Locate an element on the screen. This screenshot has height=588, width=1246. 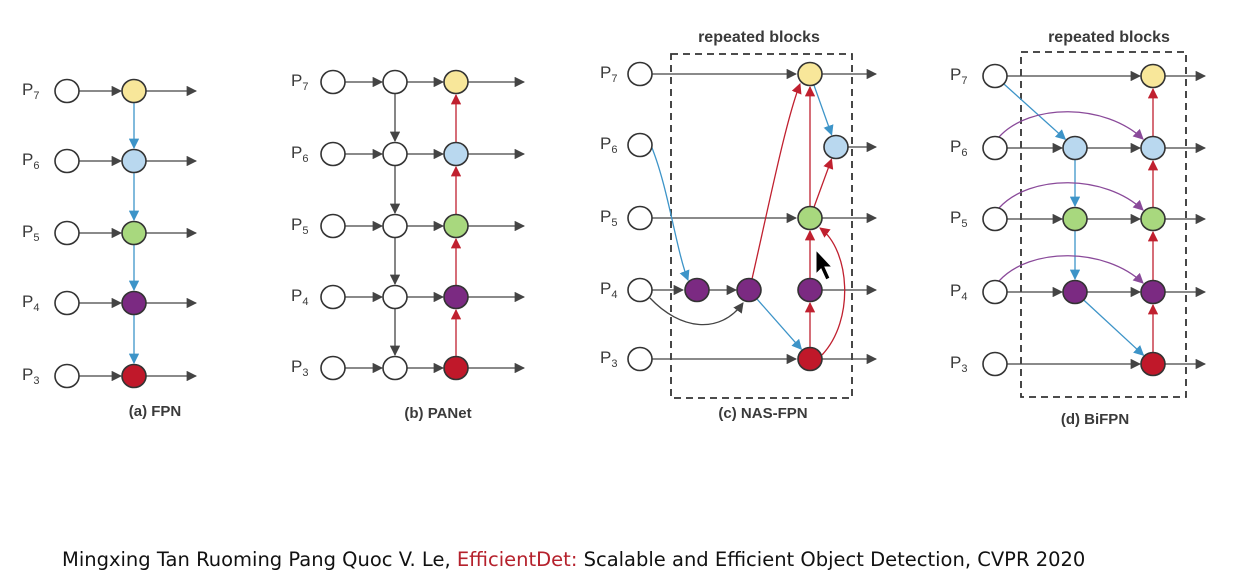
fpn-label-p6: P6 is located at coordinates (30, 161).